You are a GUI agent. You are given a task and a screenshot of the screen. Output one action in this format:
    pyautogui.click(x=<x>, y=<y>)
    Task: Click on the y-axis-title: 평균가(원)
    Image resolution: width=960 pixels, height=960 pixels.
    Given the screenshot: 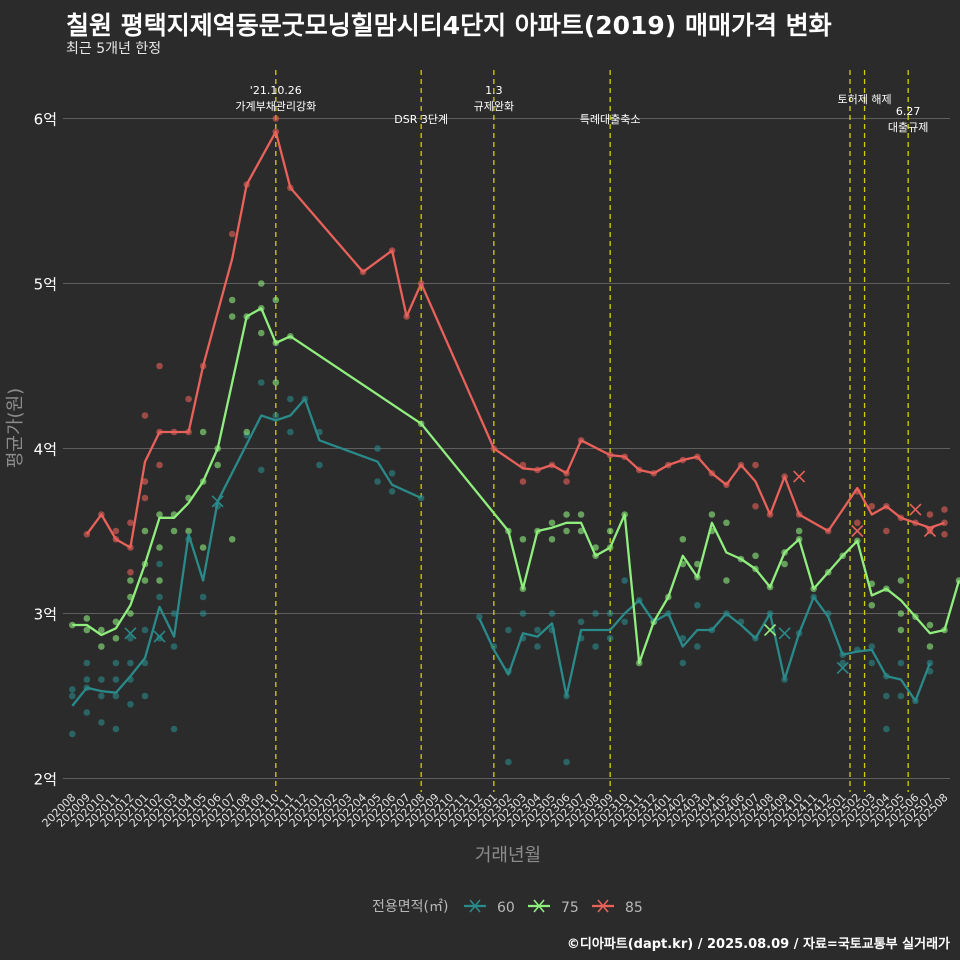 What is the action you would take?
    pyautogui.click(x=15, y=428)
    